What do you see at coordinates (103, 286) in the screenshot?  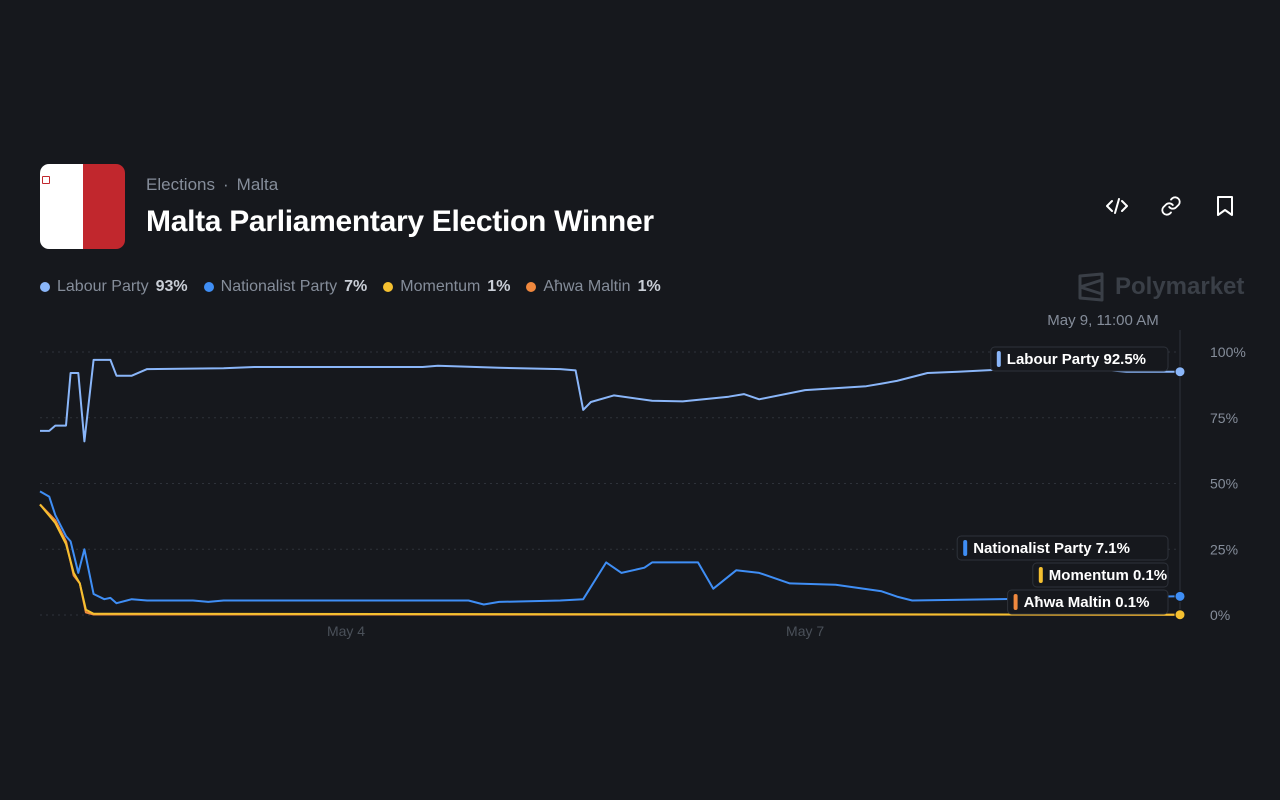 I see `legend-label-labour: Labour Party` at bounding box center [103, 286].